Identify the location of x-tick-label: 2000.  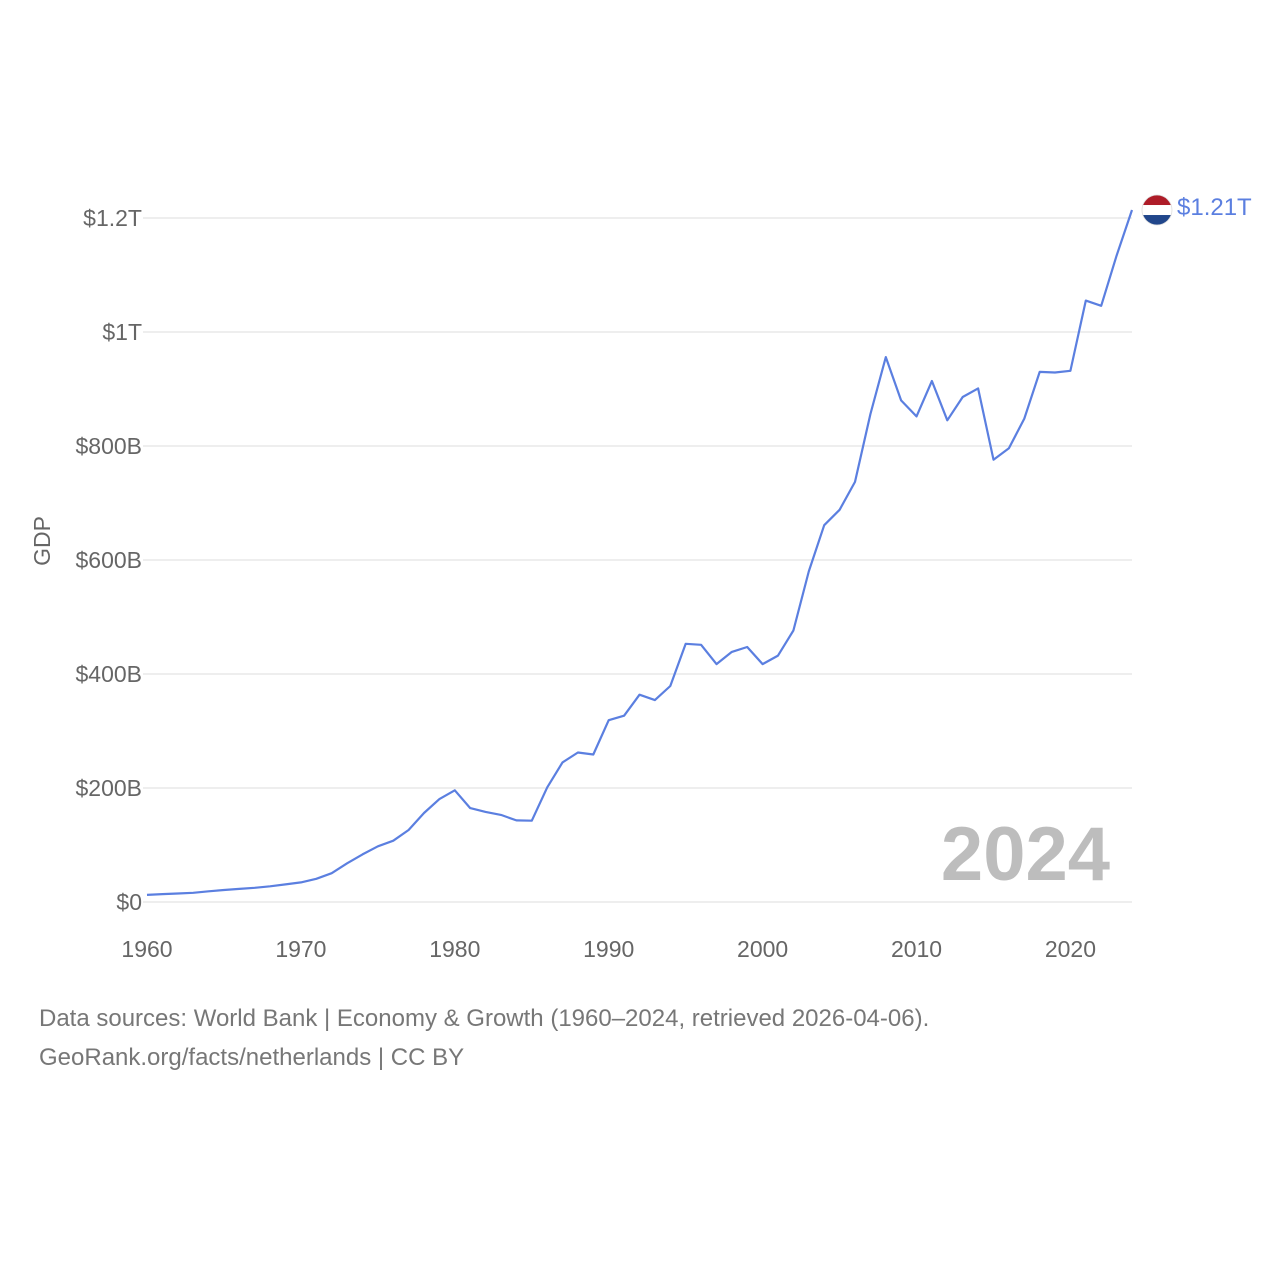
(762, 949).